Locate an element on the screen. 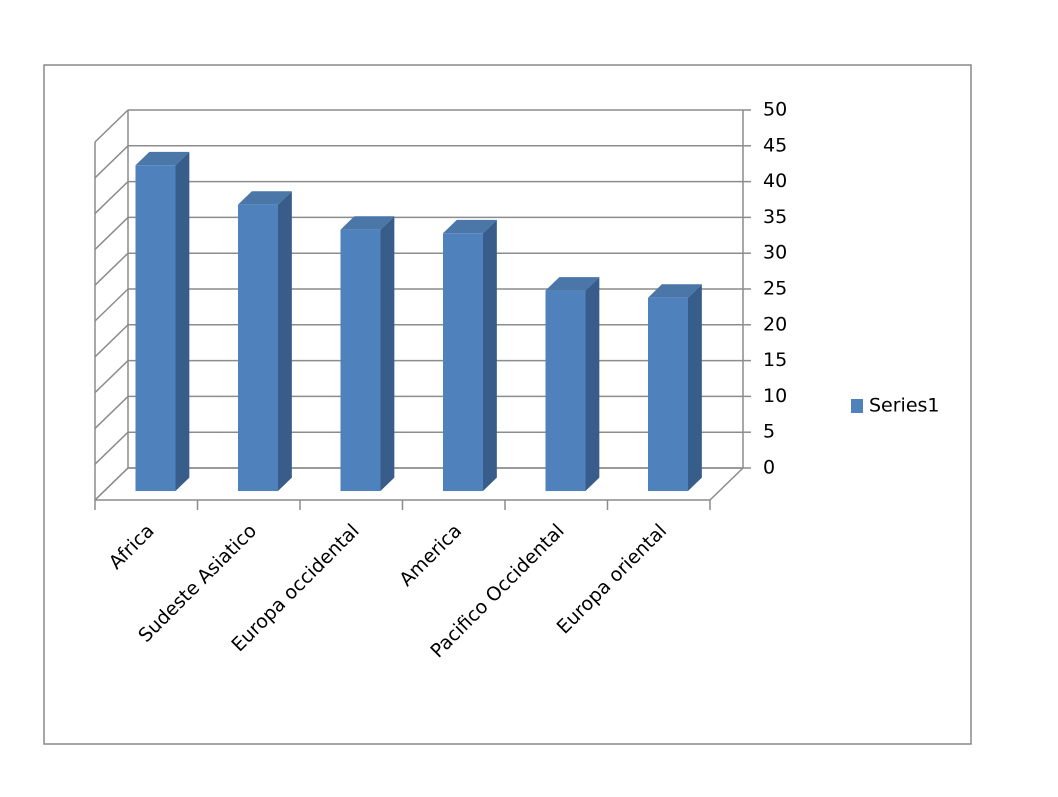 Image resolution: width=1058 pixels, height=797 pixels. y-tick-label: 30 is located at coordinates (775, 253).